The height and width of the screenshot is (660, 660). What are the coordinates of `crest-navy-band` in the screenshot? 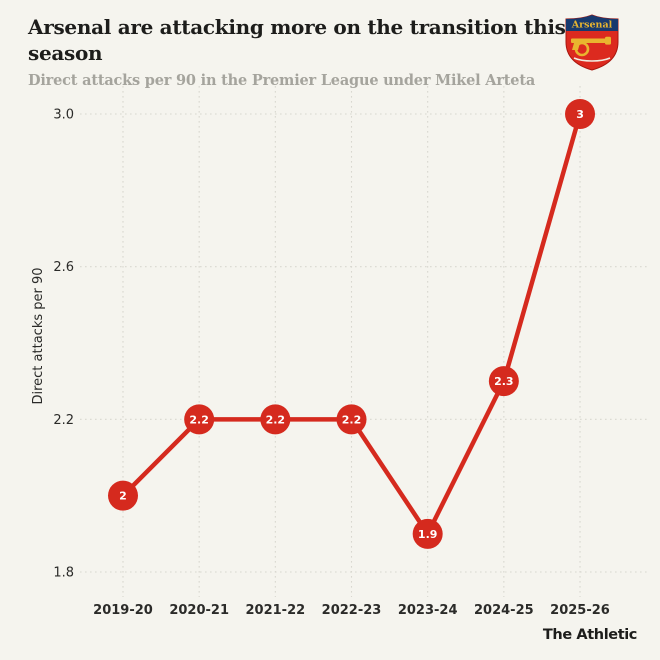 It's located at (592, 23).